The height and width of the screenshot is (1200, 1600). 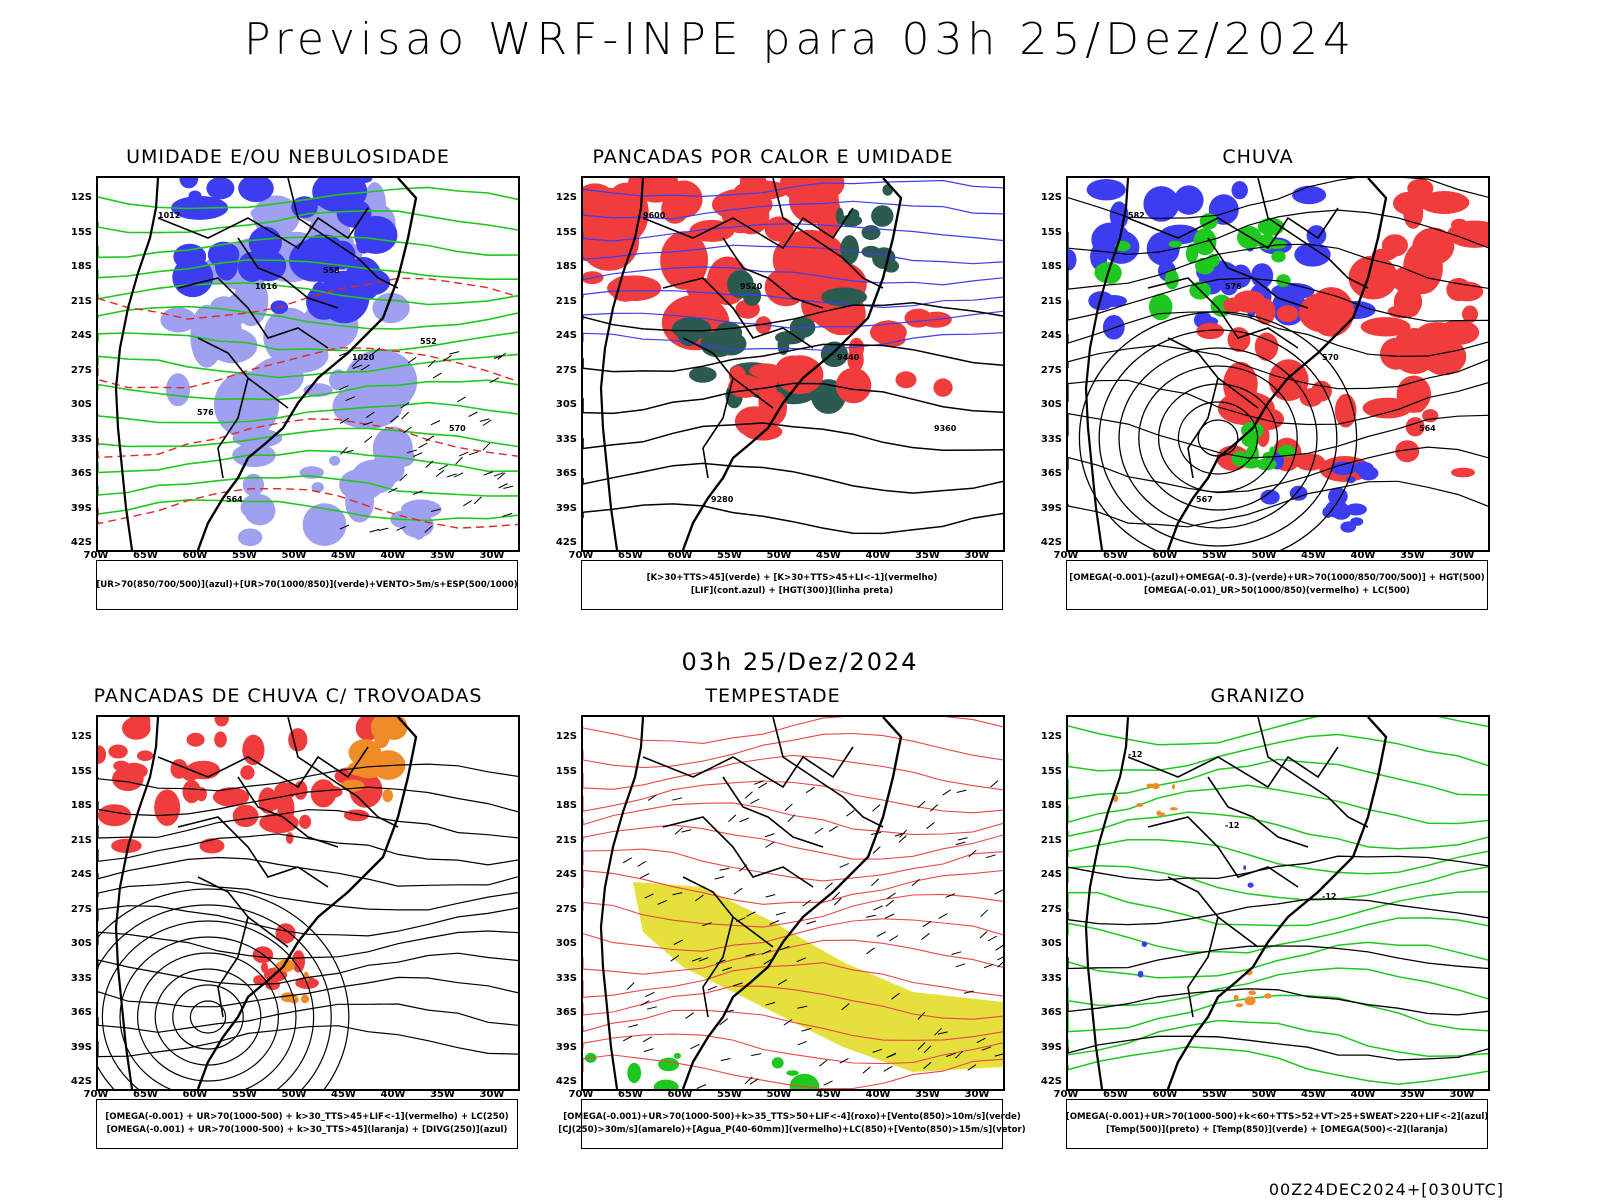 I want to click on omega-orange-area, so click(x=1159, y=813).